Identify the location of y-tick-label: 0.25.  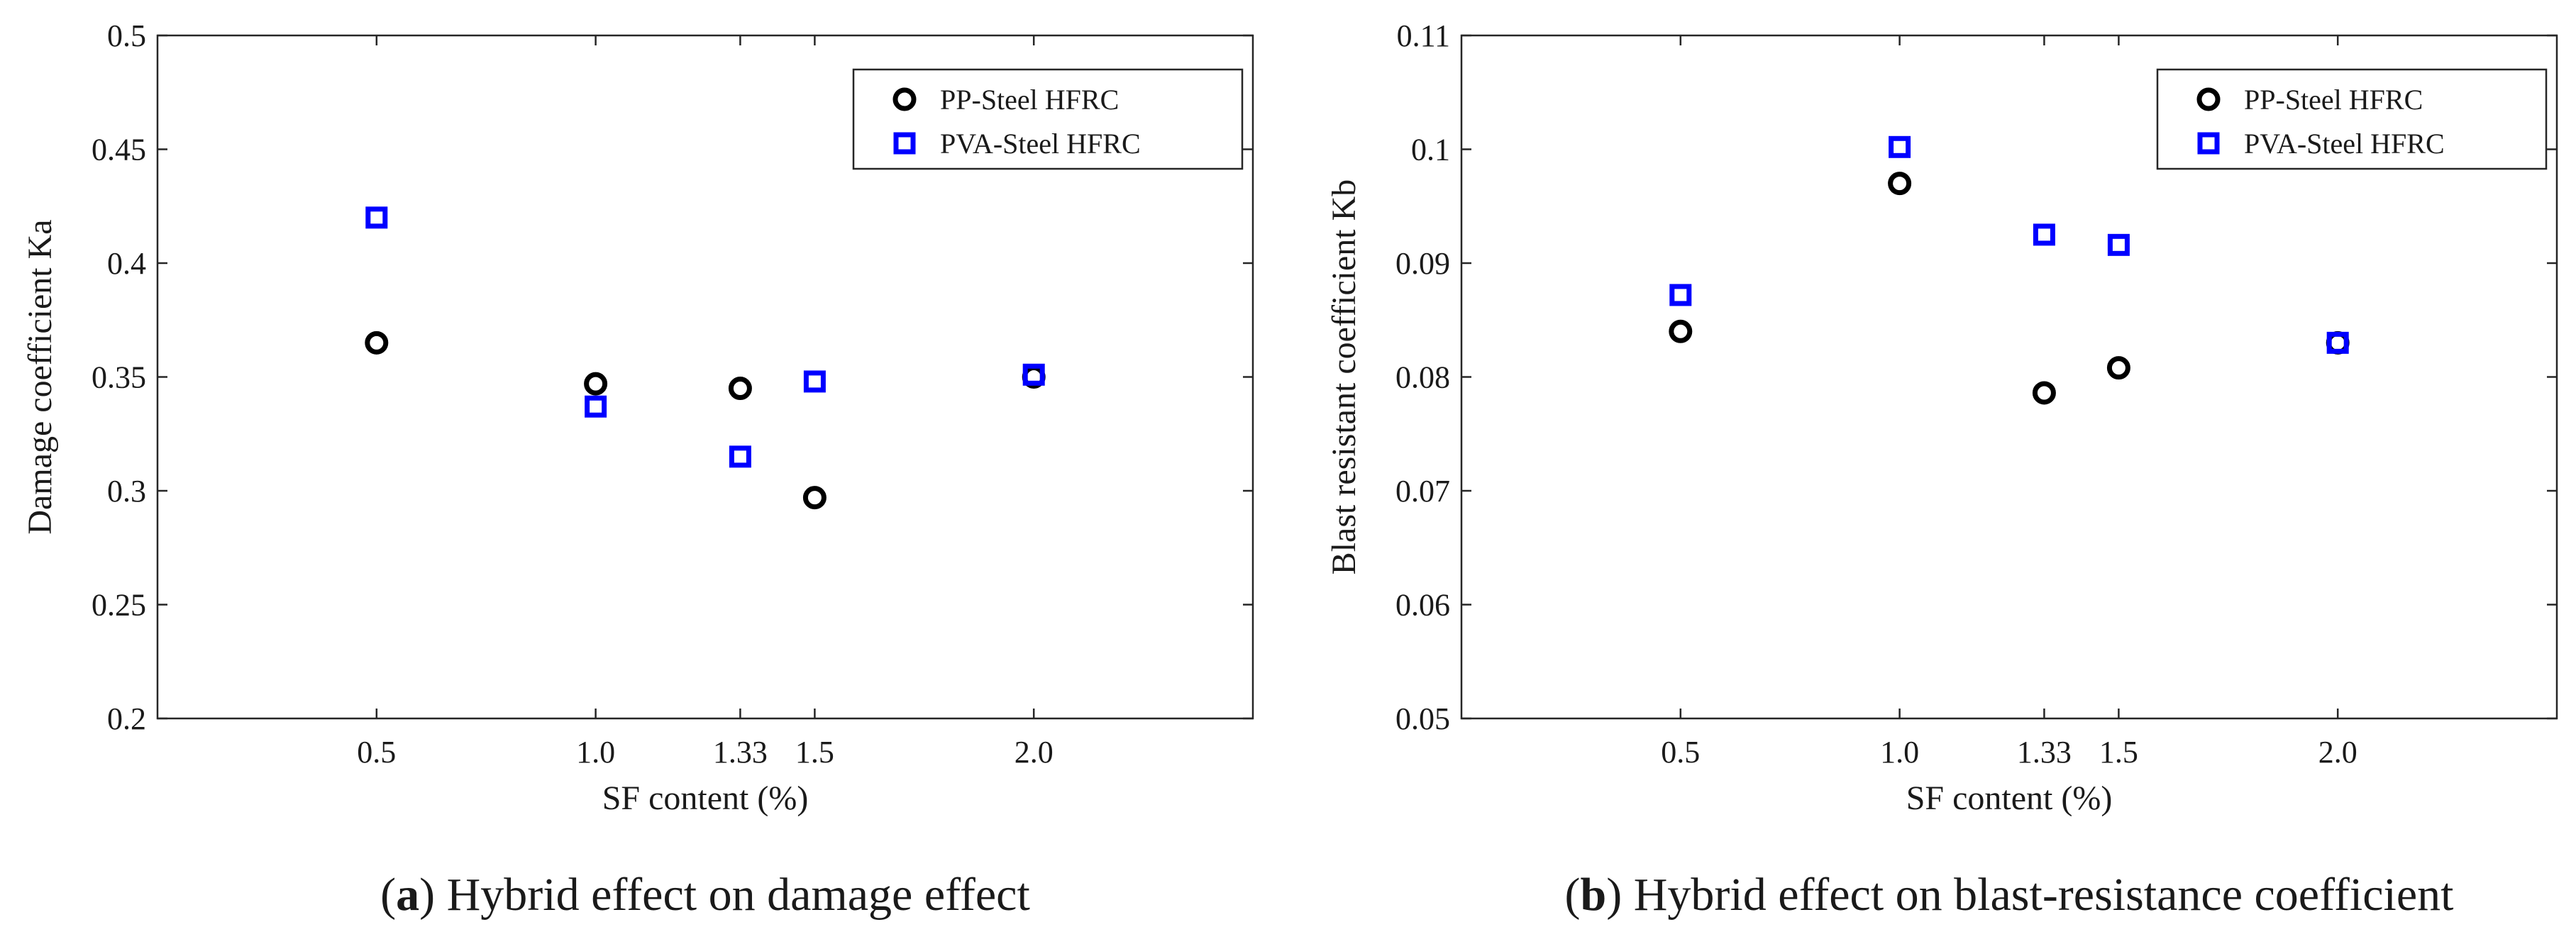
(119, 605).